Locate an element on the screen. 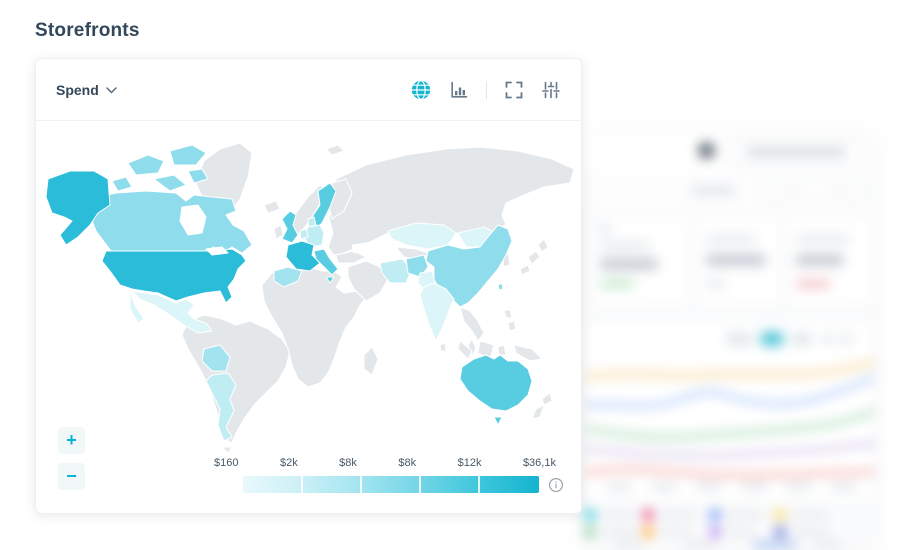 Image resolution: width=900 pixels, height=550 pixels. metric-dropdown-label: Spend is located at coordinates (77, 89).